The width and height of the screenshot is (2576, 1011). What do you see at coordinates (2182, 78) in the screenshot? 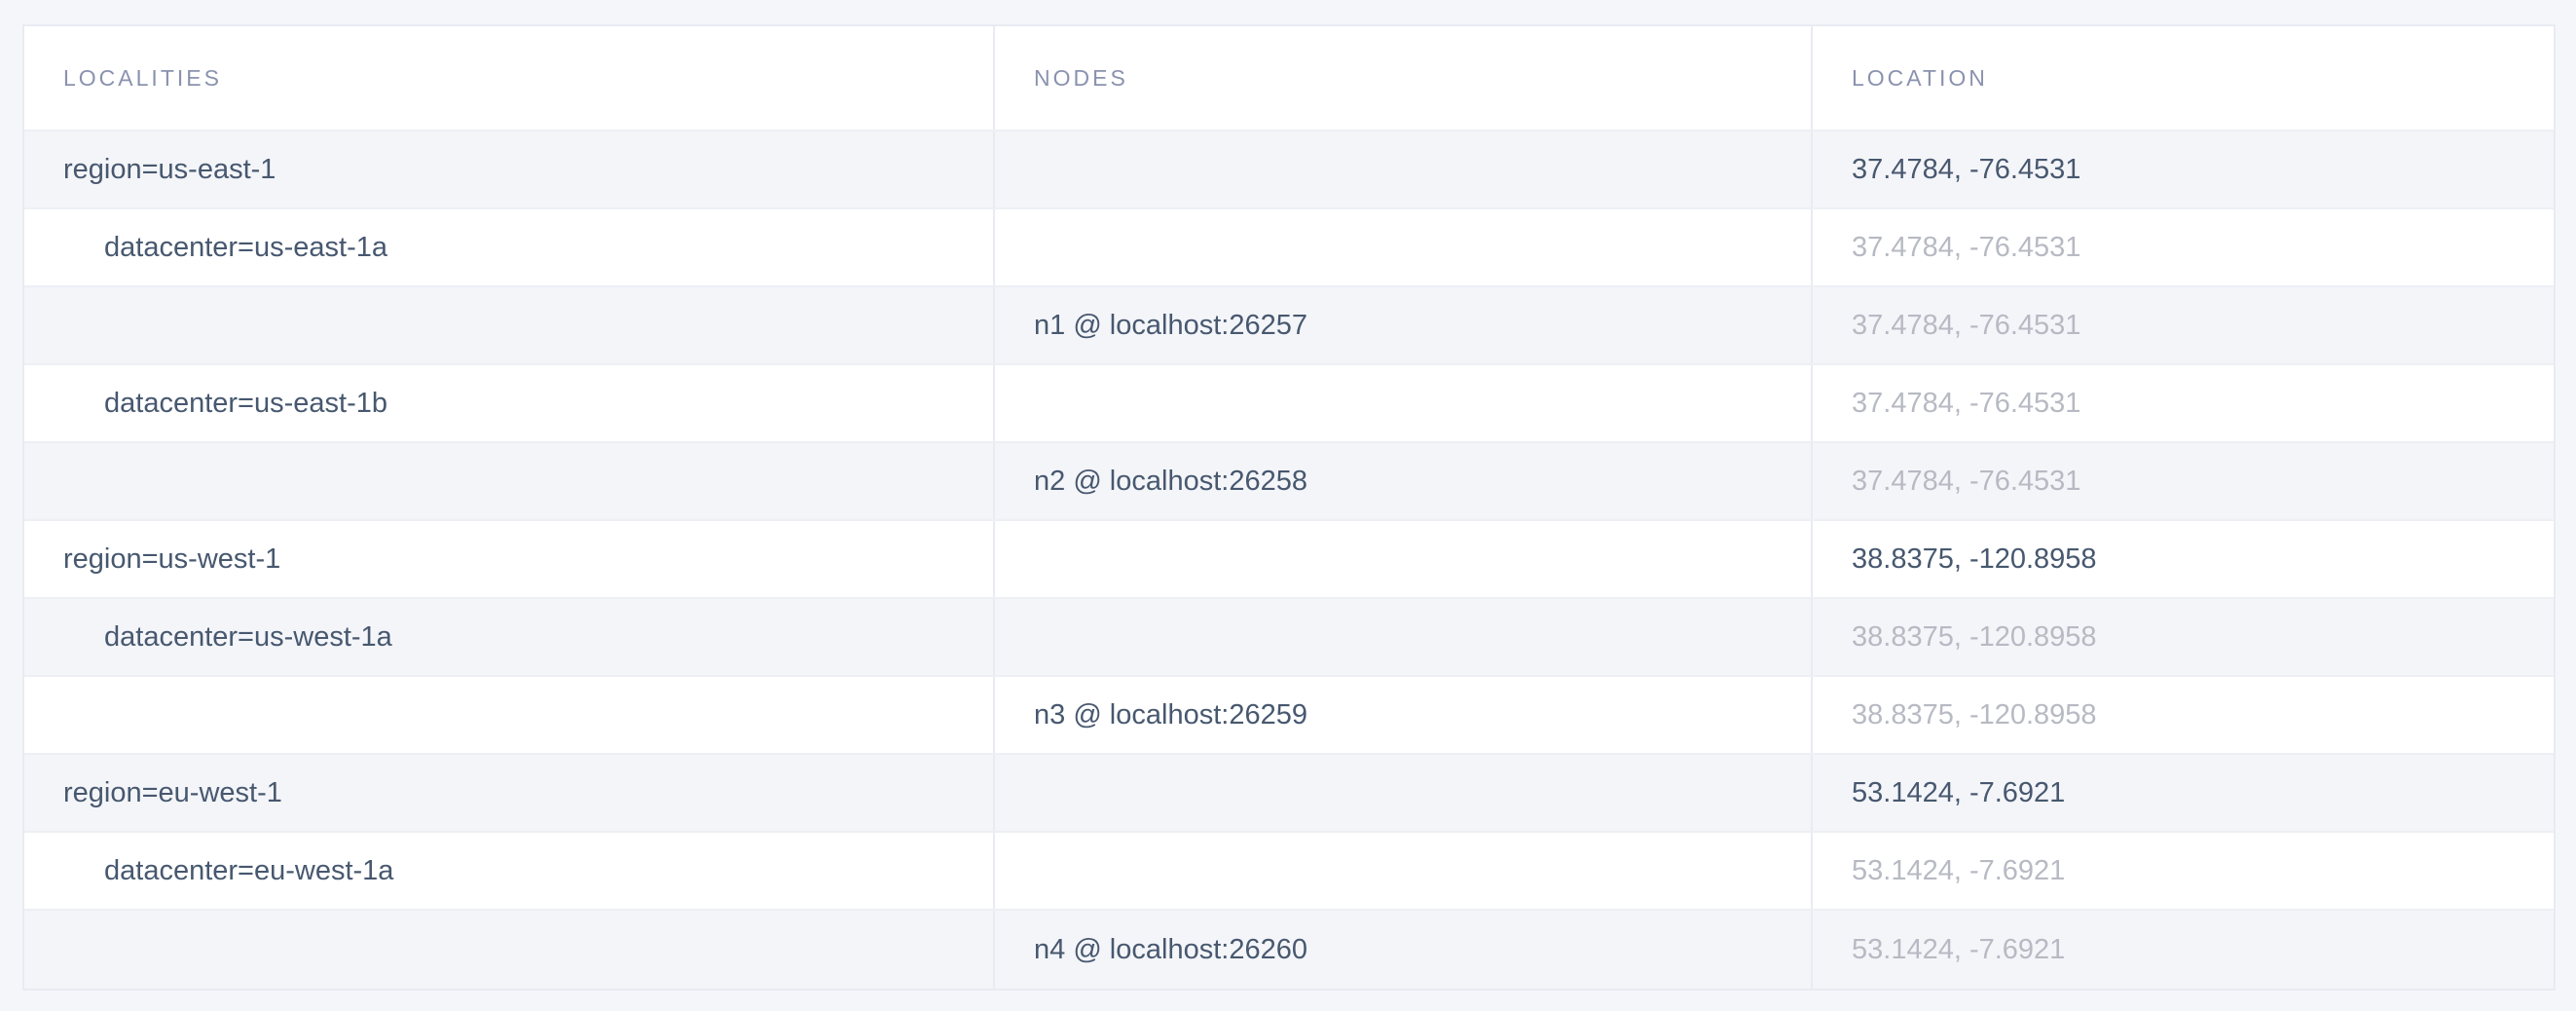
I see `column-header-location: LOCATION` at bounding box center [2182, 78].